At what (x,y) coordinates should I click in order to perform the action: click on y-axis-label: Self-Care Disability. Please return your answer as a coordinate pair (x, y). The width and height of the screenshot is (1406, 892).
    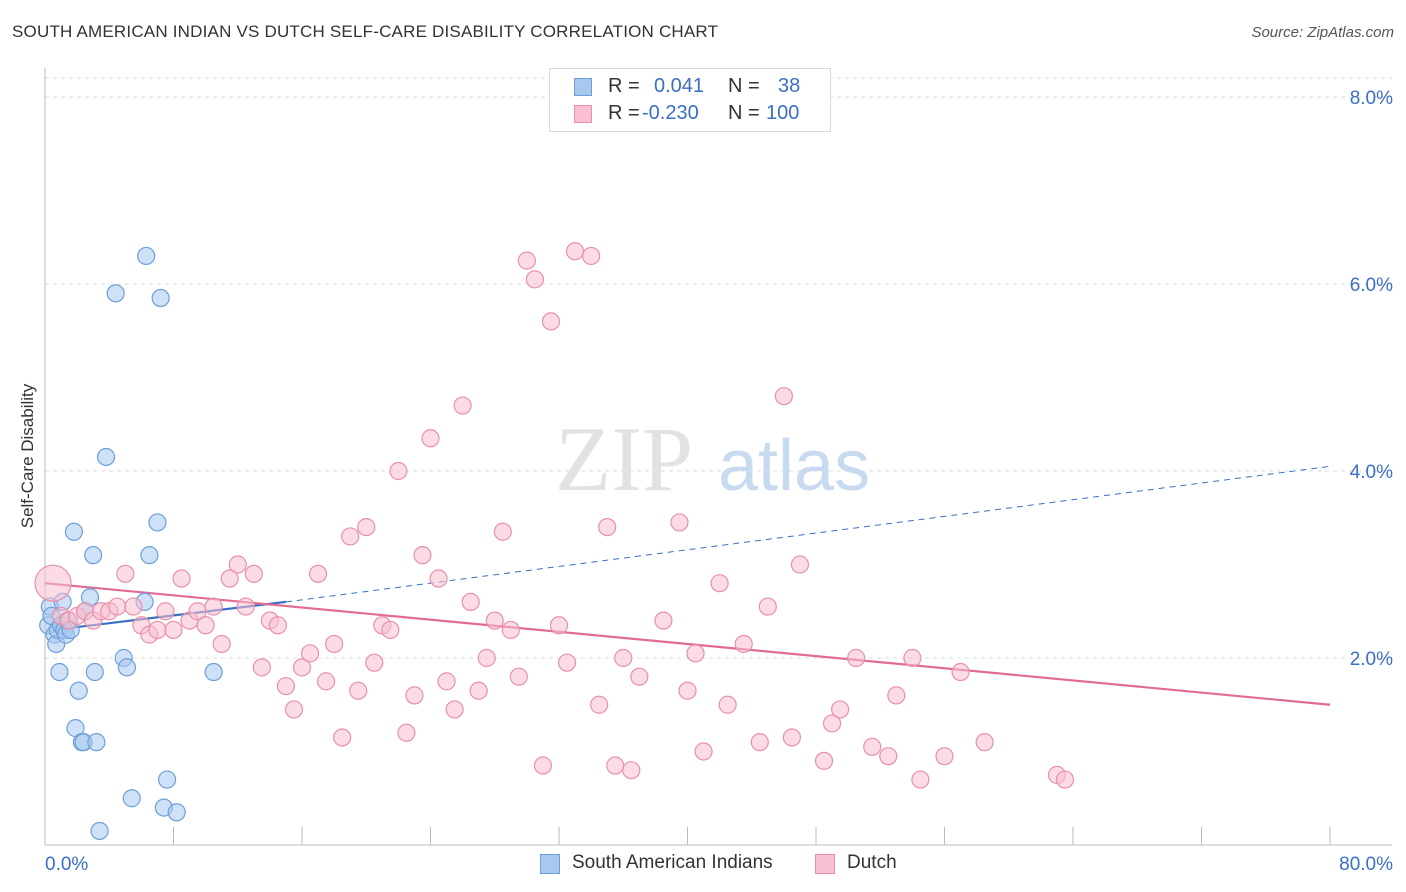
    Looking at the image, I should click on (27, 456).